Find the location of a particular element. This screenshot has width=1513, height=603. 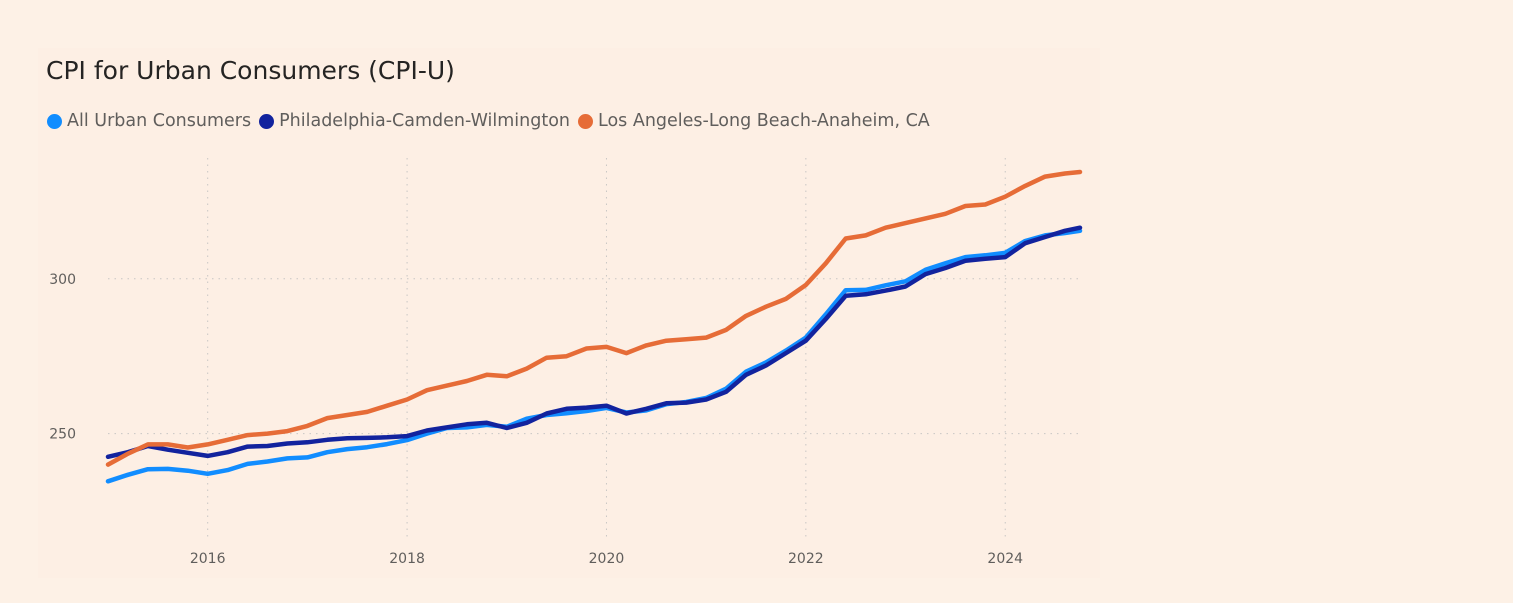

x-tick-label: 2018 is located at coordinates (407, 559).